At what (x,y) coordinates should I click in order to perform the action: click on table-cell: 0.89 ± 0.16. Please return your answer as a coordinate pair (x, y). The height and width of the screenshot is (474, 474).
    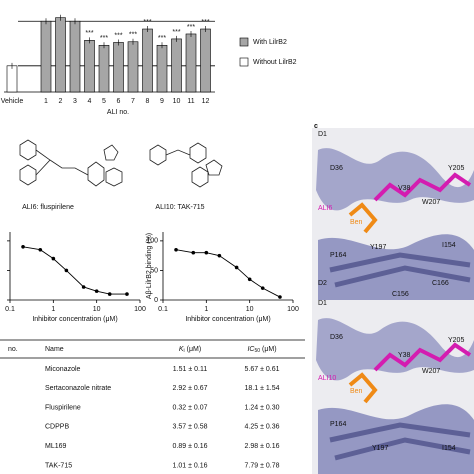
    Looking at the image, I should click on (190, 446).